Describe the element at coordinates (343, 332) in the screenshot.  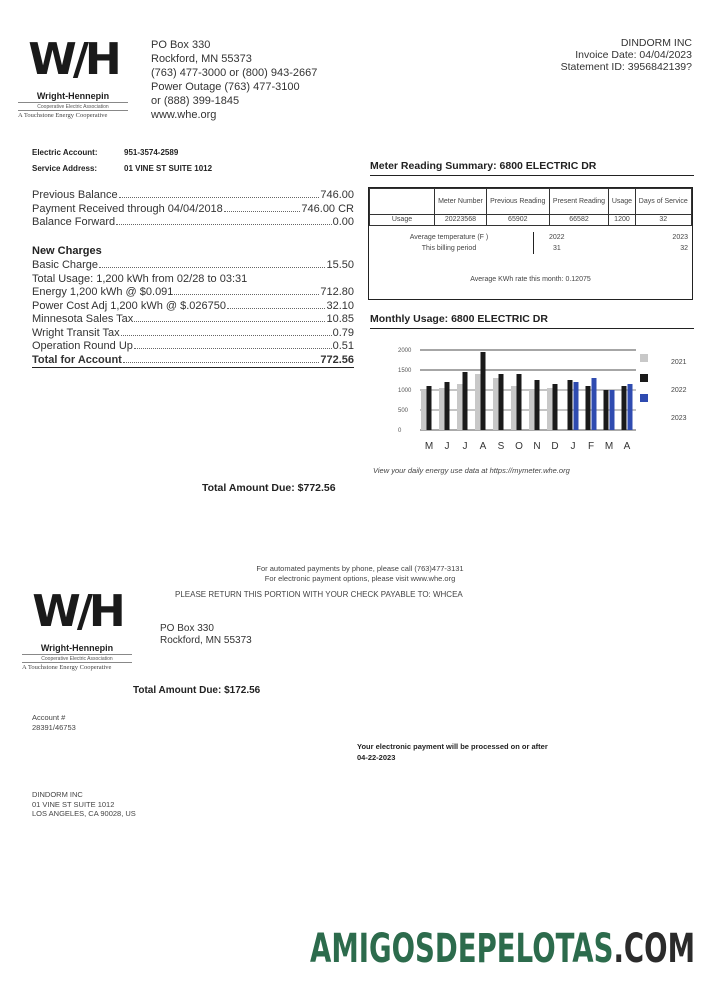
I see `line-value: 0.79` at that location.